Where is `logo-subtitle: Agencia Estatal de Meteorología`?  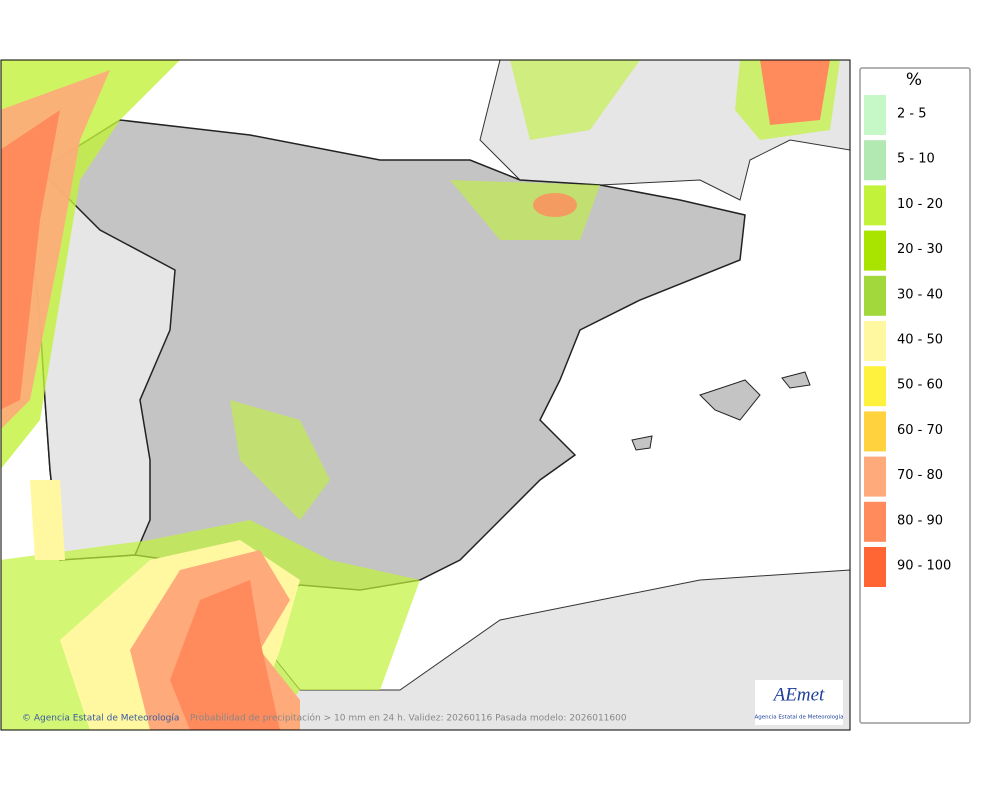 logo-subtitle: Agencia Estatal de Meteorología is located at coordinates (799, 717).